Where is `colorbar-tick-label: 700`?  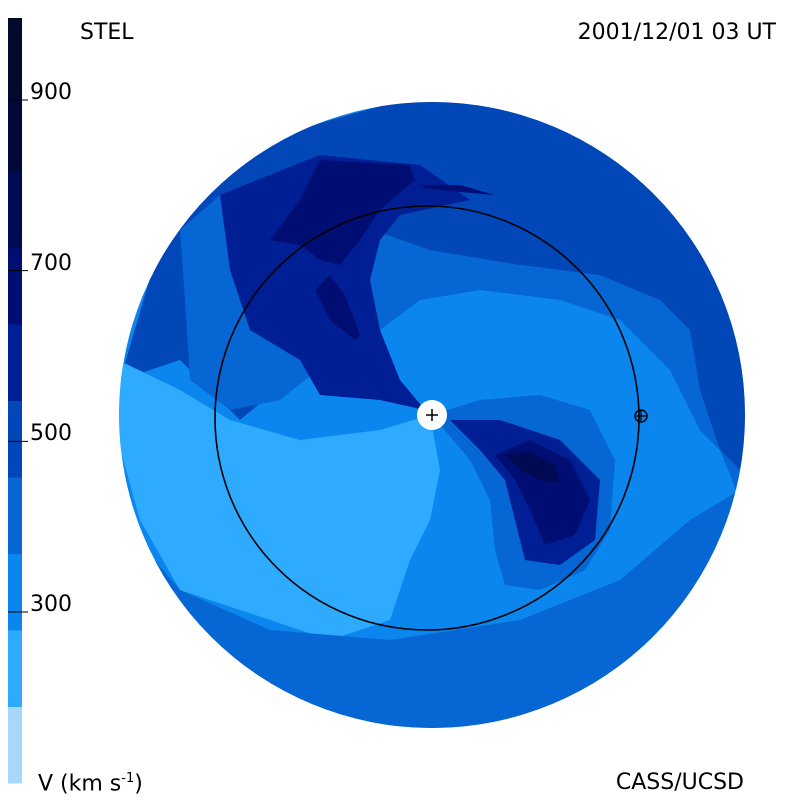 colorbar-tick-label: 700 is located at coordinates (51, 263).